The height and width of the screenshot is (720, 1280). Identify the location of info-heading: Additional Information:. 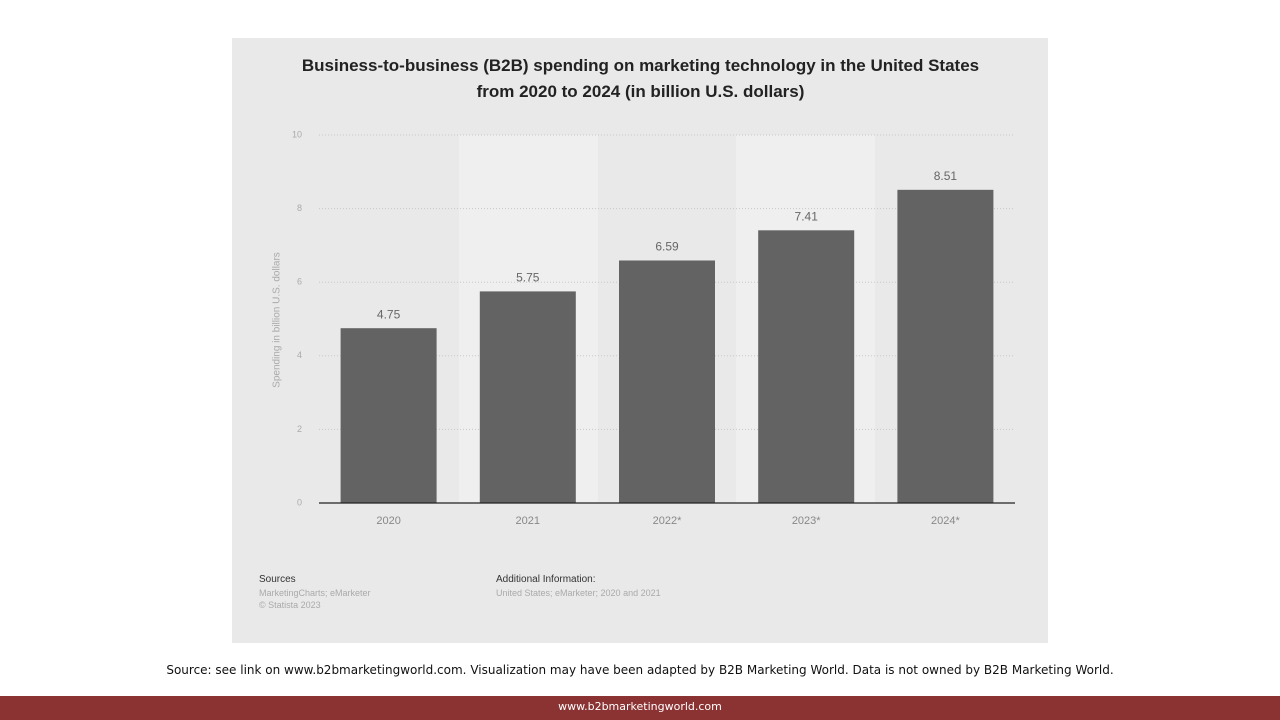
(546, 579).